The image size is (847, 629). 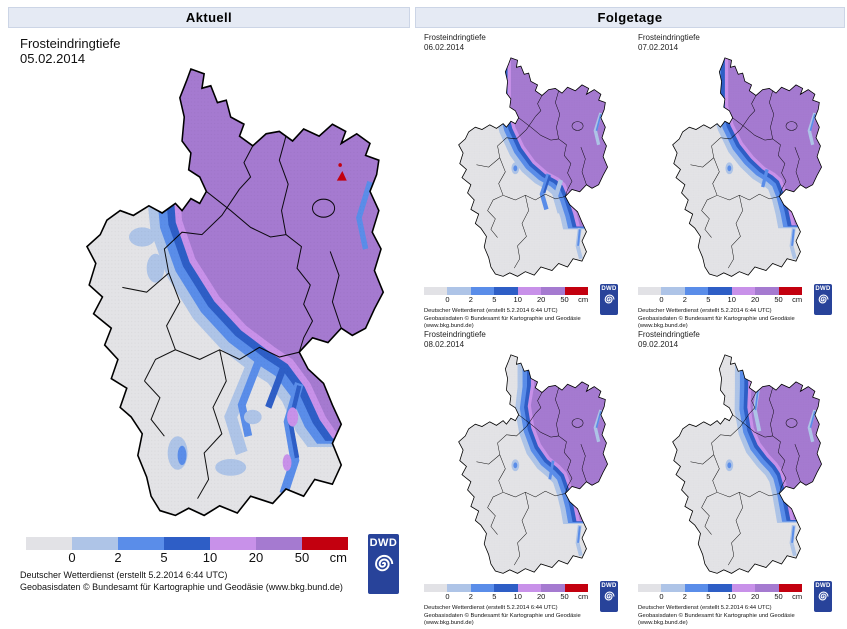 I want to click on small-map-date: 07.02.2014, so click(x=658, y=47).